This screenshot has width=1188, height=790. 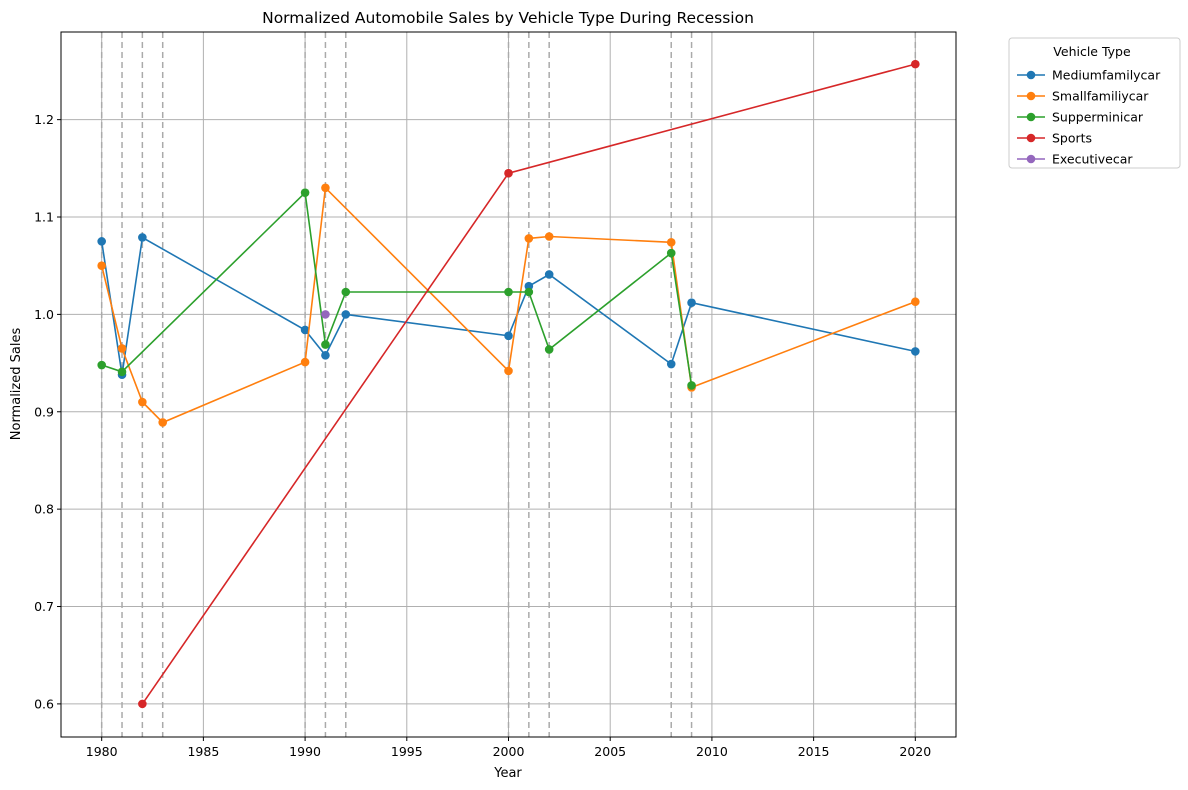 What do you see at coordinates (509, 751) in the screenshot?
I see `x-tick-label: 2000` at bounding box center [509, 751].